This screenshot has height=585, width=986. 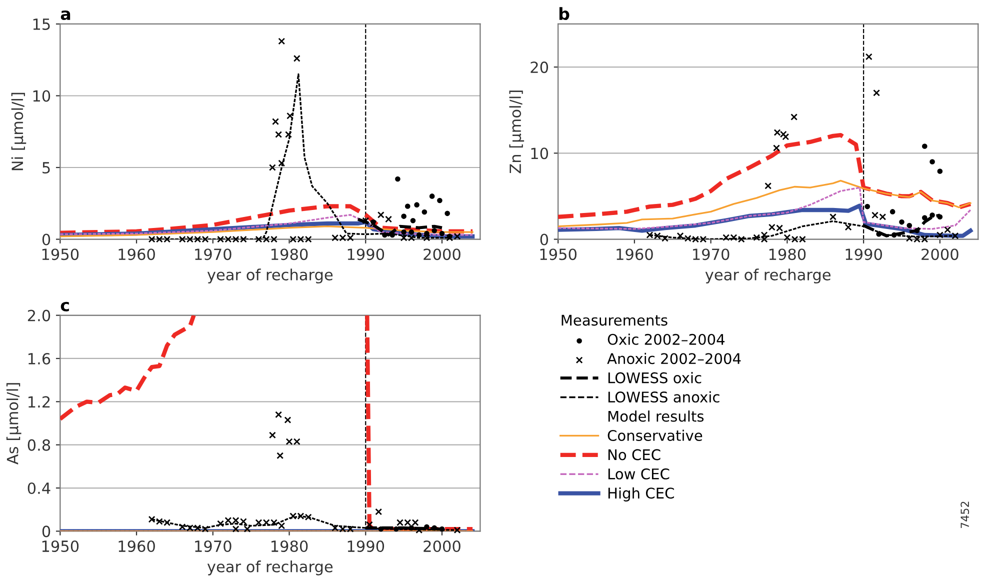 What do you see at coordinates (39, 402) in the screenshot?
I see `y-tick-label: 1.2` at bounding box center [39, 402].